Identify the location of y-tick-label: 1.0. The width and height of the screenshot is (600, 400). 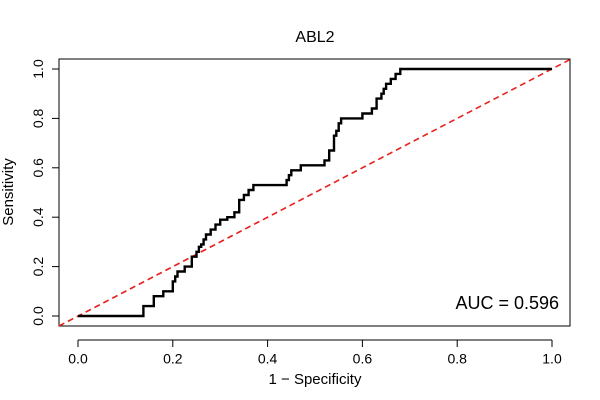
(38, 69).